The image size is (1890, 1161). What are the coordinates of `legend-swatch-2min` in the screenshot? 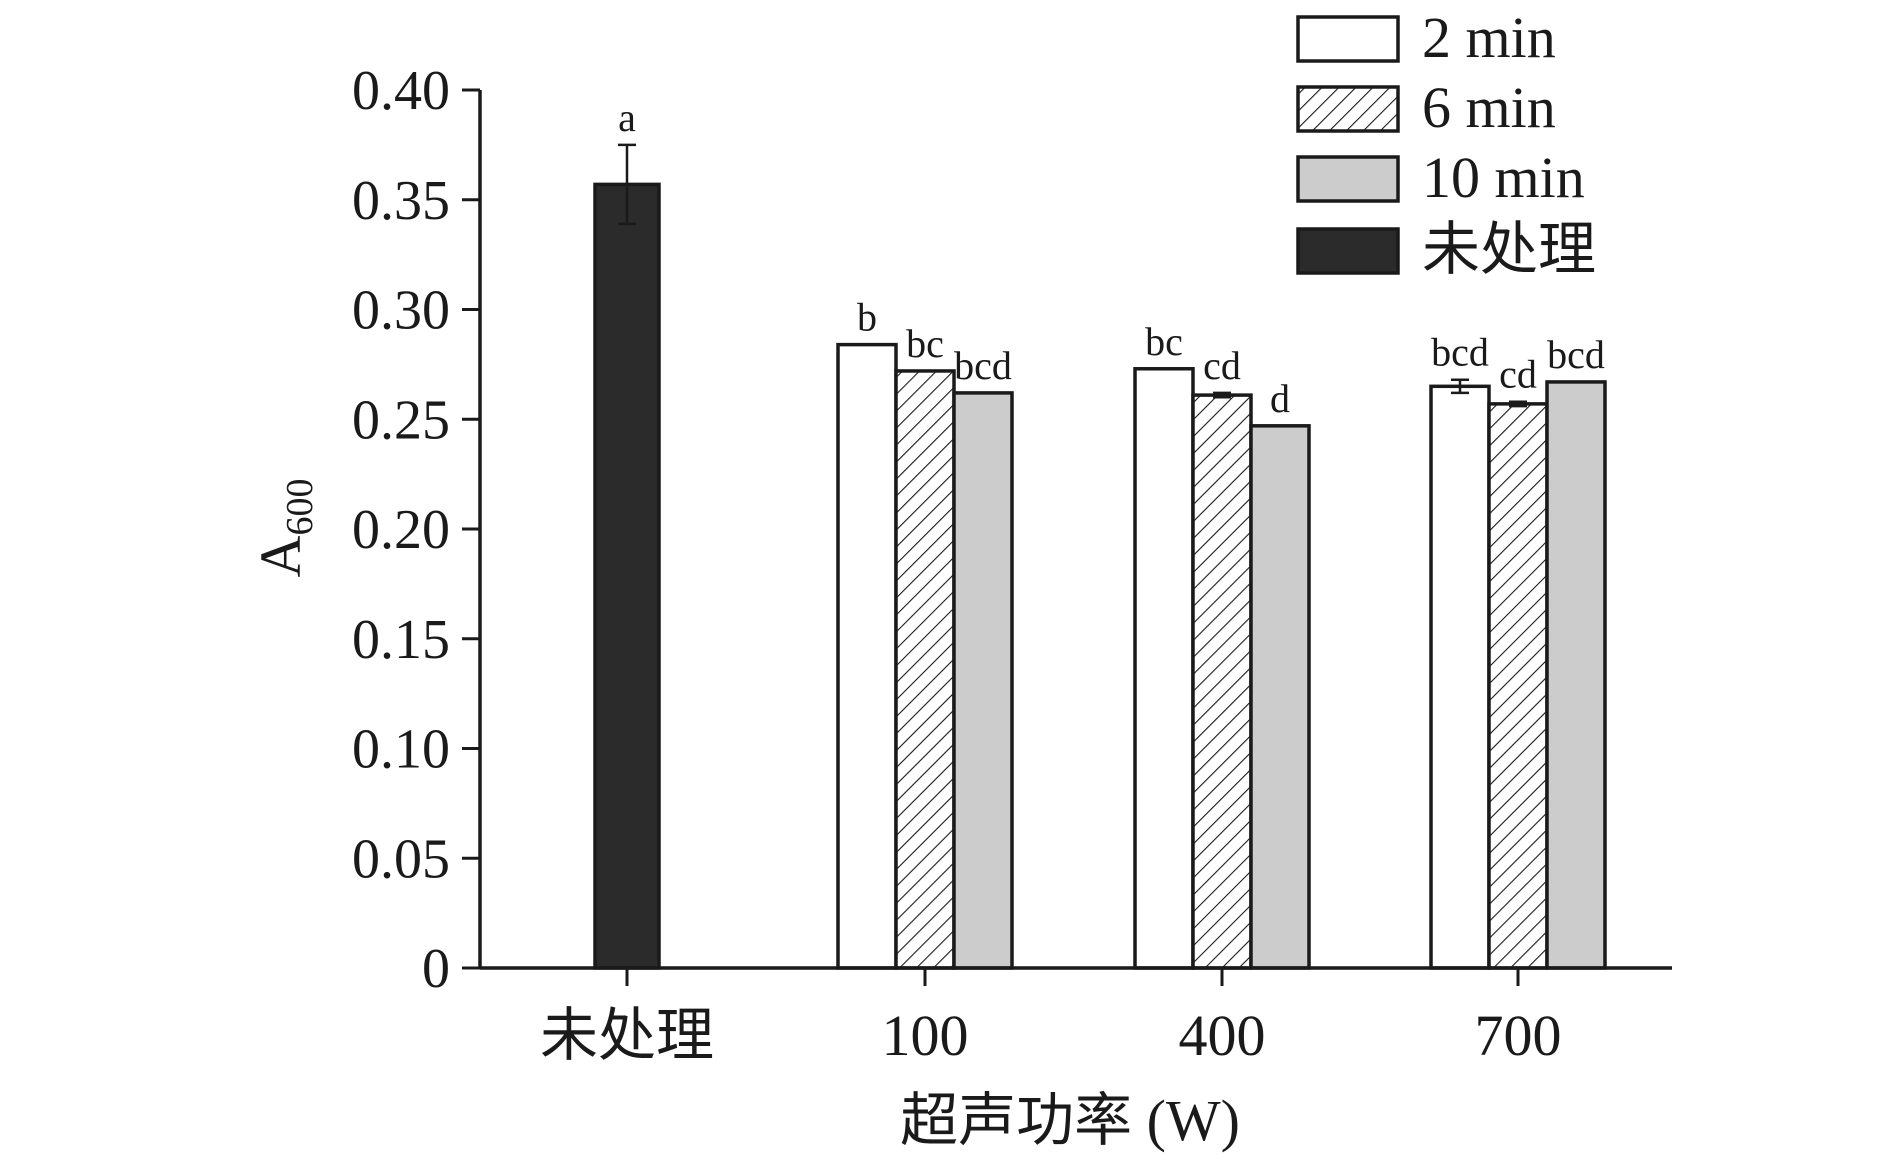 It's located at (1348, 39).